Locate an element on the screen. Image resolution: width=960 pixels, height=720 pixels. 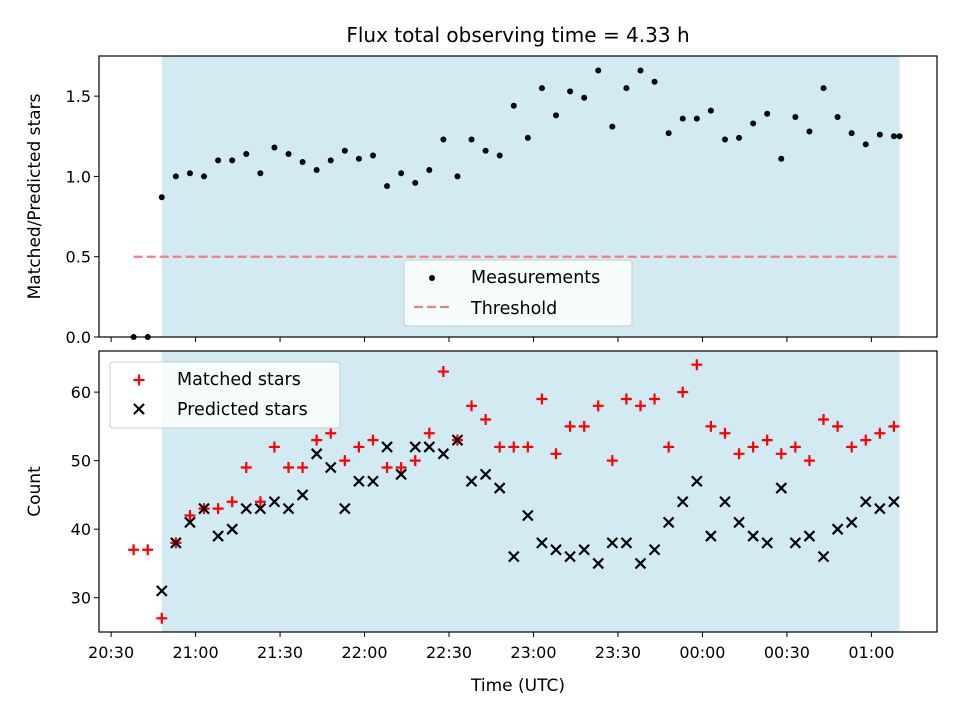
y-axis-label: Matched/Predicted stars is located at coordinates (35, 196).